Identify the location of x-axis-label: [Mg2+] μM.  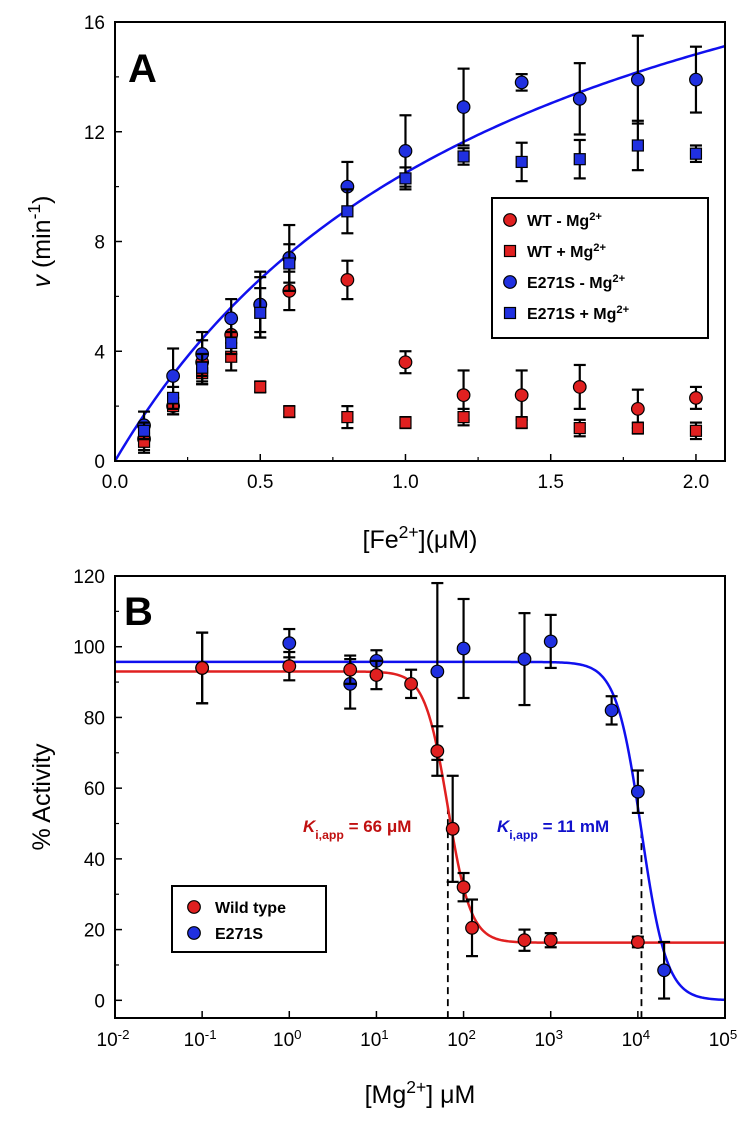
(420, 1093).